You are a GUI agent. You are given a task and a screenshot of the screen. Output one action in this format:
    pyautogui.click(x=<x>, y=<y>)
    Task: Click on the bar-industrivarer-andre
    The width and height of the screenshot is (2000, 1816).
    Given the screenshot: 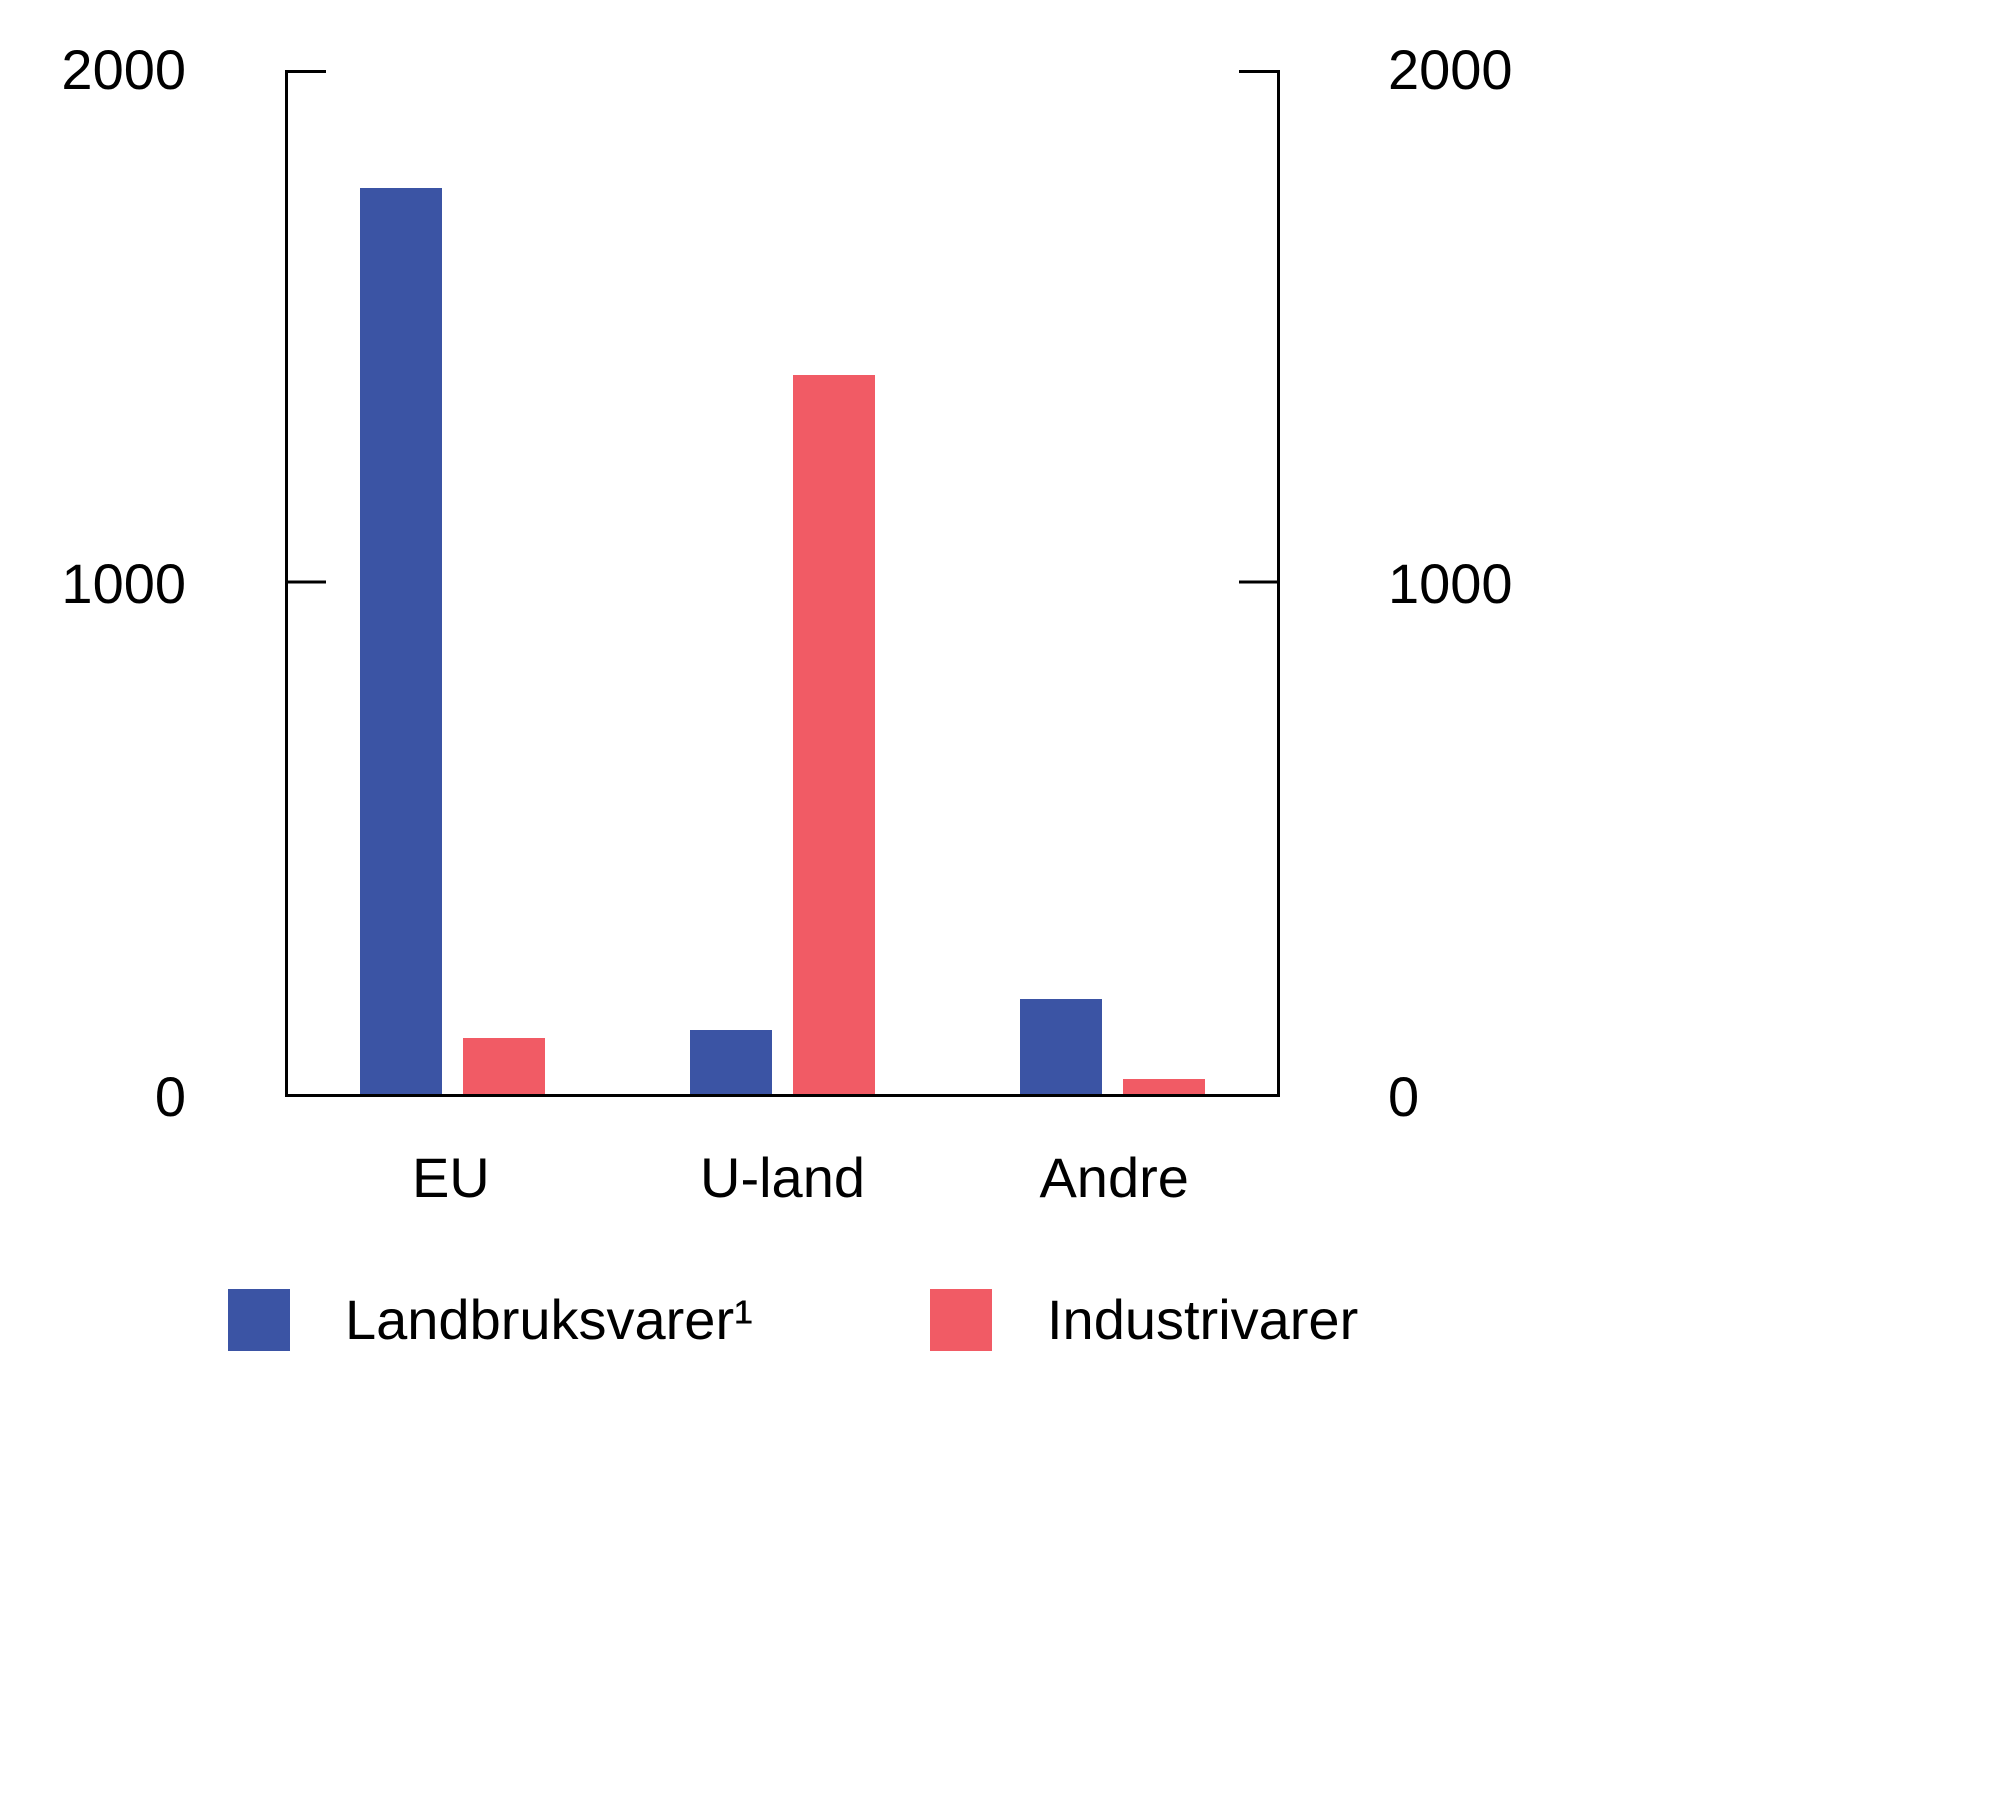 What is the action you would take?
    pyautogui.click(x=1163, y=1086)
    